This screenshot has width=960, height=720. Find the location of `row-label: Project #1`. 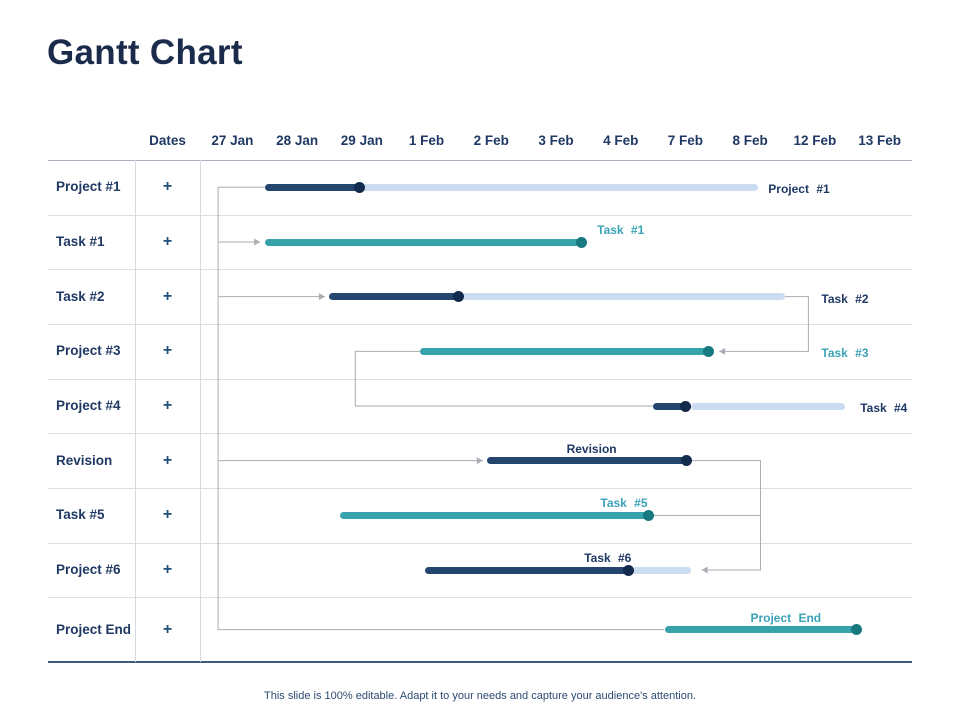

row-label: Project #1 is located at coordinates (88, 187).